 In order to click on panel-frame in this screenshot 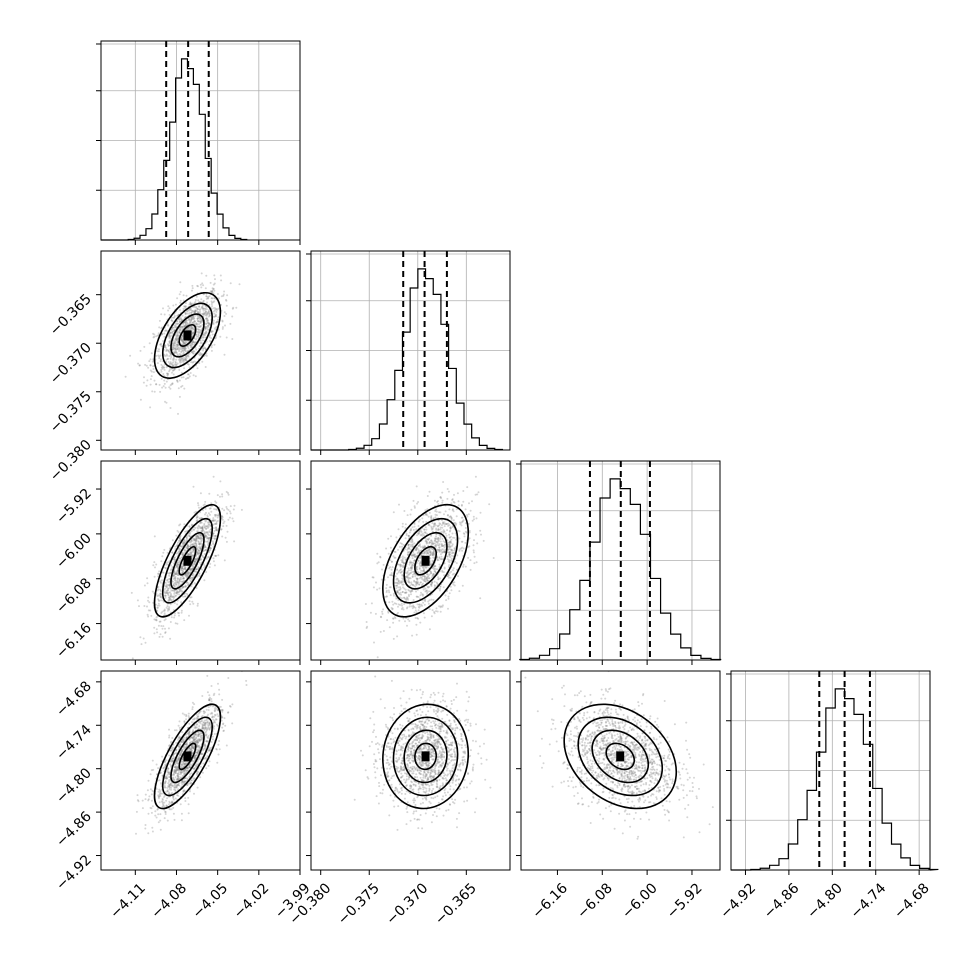, I will do `click(410, 350)`.